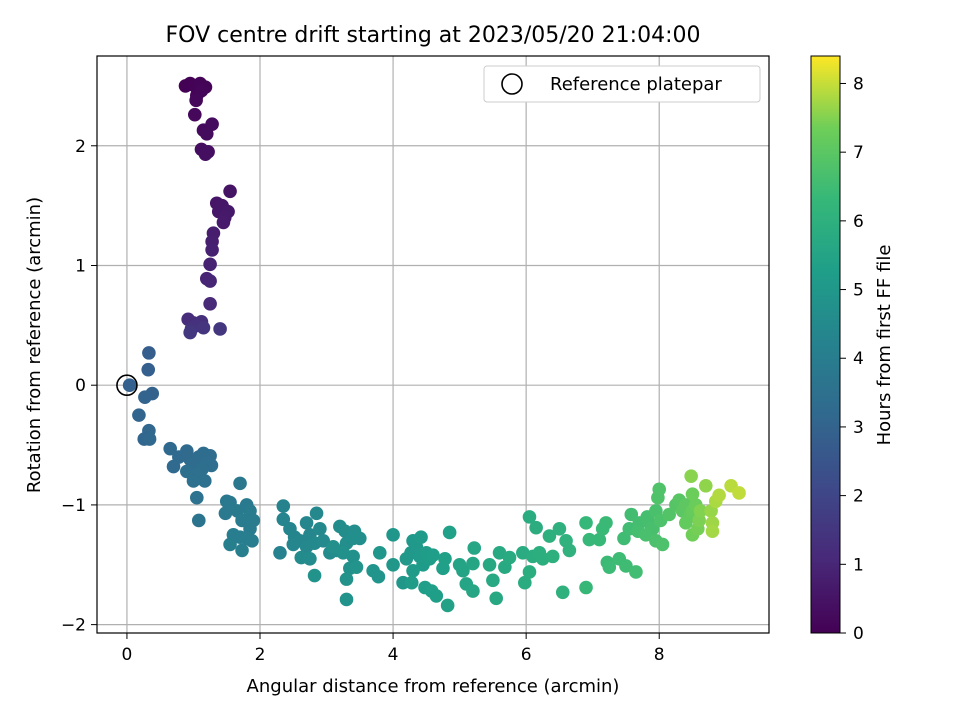 The image size is (960, 720). Describe the element at coordinates (858, 497) in the screenshot. I see `colorbar-tick-label: 2` at that location.